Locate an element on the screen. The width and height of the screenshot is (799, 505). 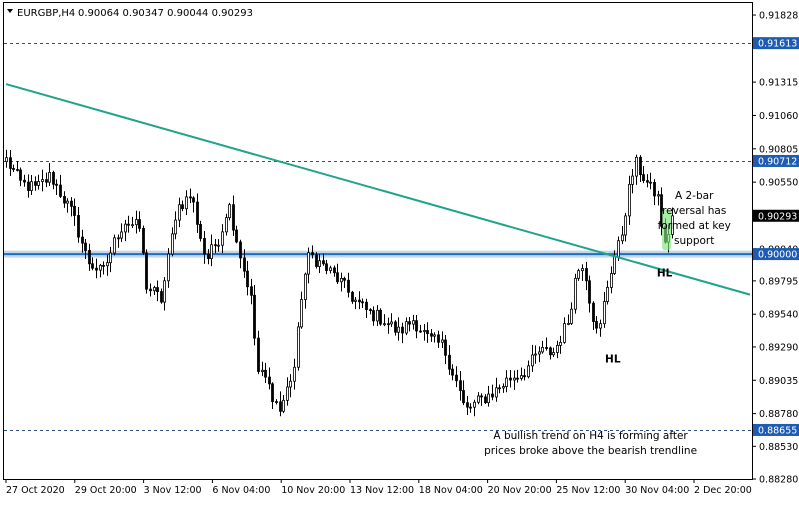
annotation-line: HL is located at coordinates (665, 273).